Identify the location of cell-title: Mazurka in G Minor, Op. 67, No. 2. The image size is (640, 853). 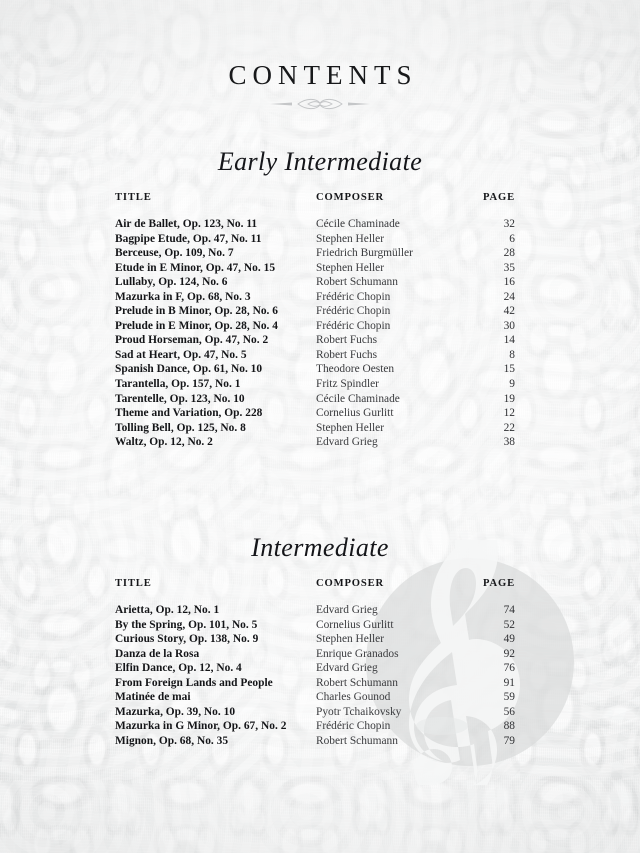
(201, 726).